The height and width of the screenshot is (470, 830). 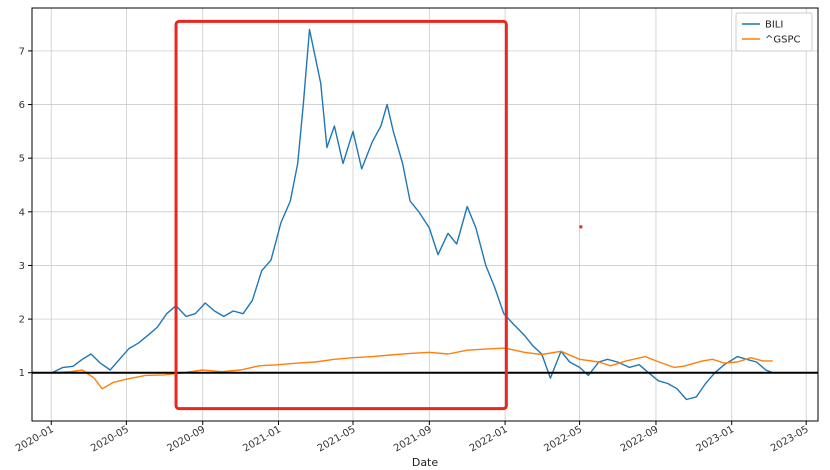 What do you see at coordinates (425, 462) in the screenshot?
I see `x-axis-title: Date` at bounding box center [425, 462].